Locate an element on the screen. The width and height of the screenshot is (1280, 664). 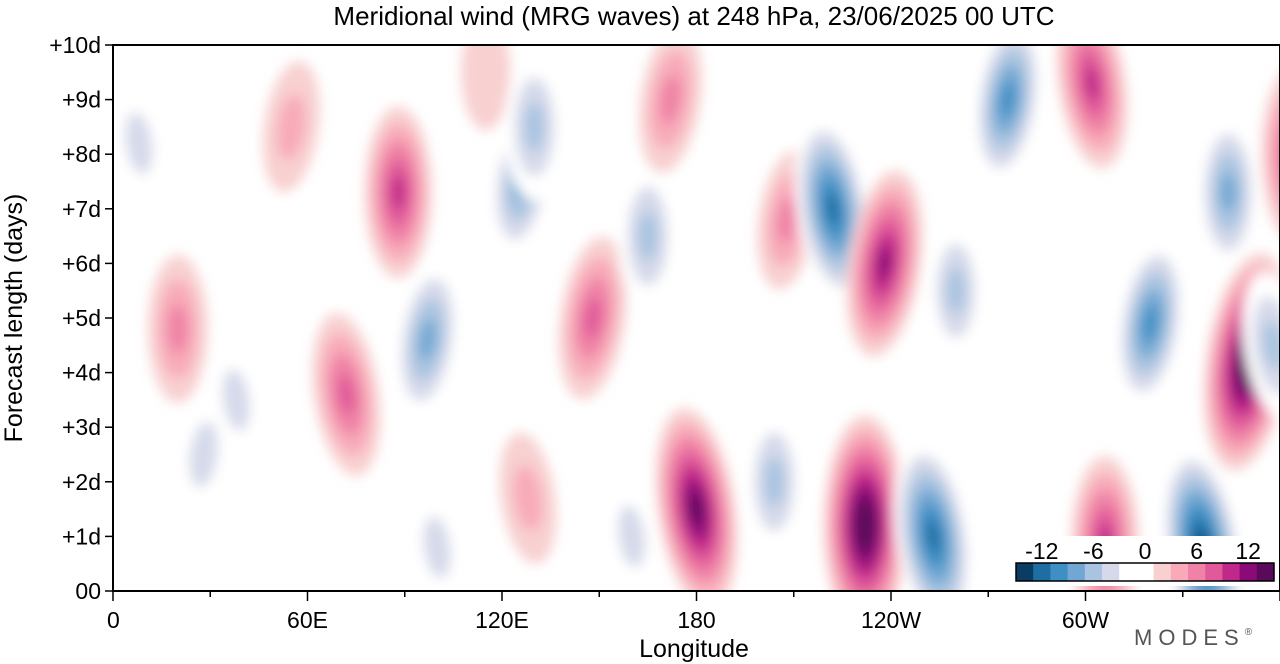
x-axis-label: Longitude is located at coordinates (694, 649).